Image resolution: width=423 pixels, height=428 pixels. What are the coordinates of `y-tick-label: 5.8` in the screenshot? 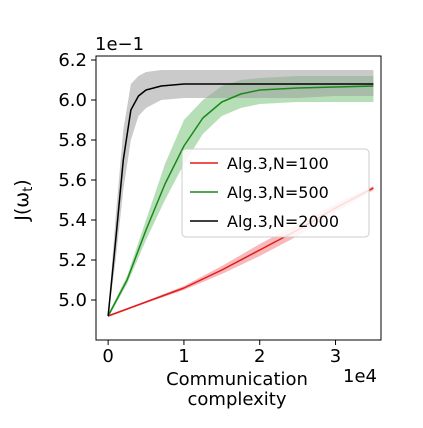 It's located at (72, 140).